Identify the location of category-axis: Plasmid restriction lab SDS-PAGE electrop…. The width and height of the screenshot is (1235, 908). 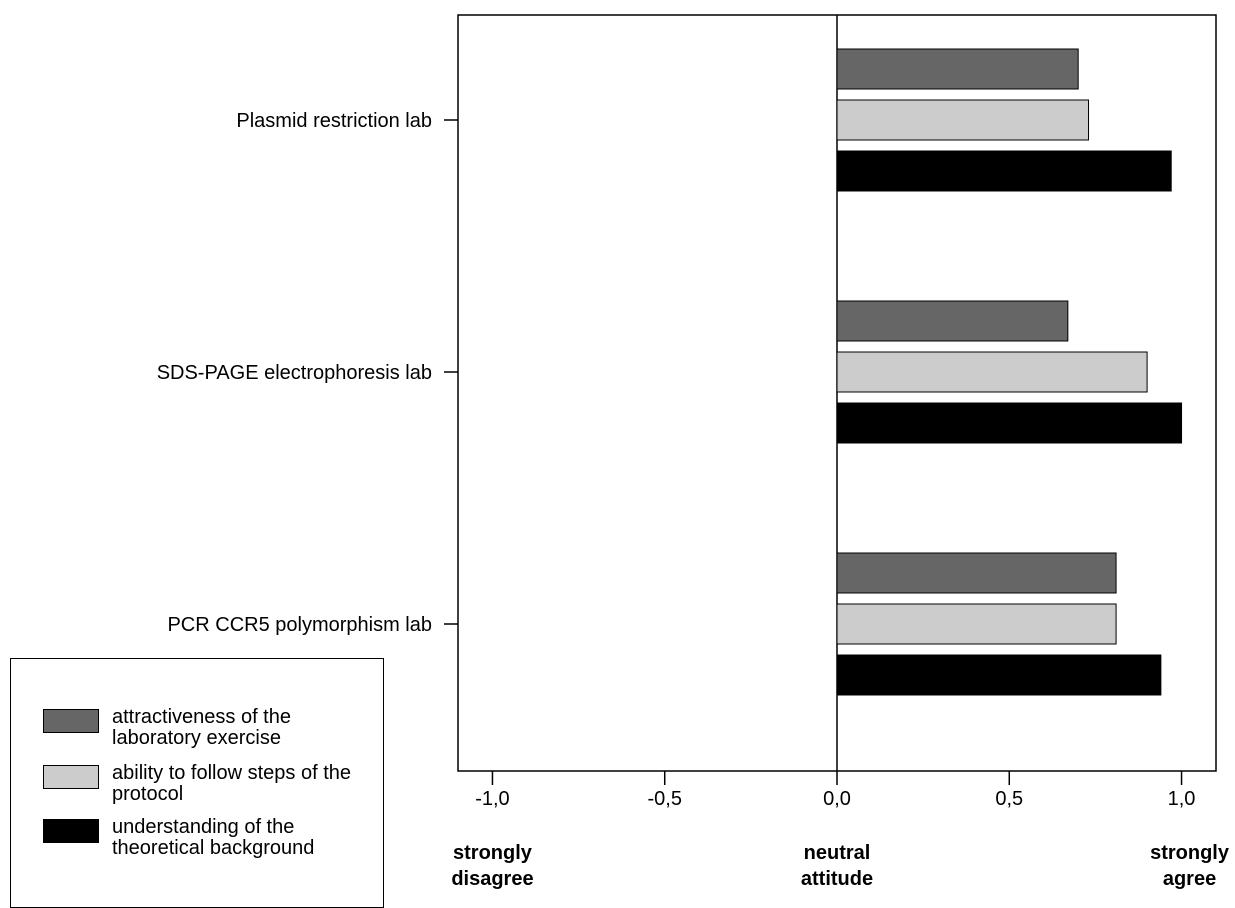
(307, 373).